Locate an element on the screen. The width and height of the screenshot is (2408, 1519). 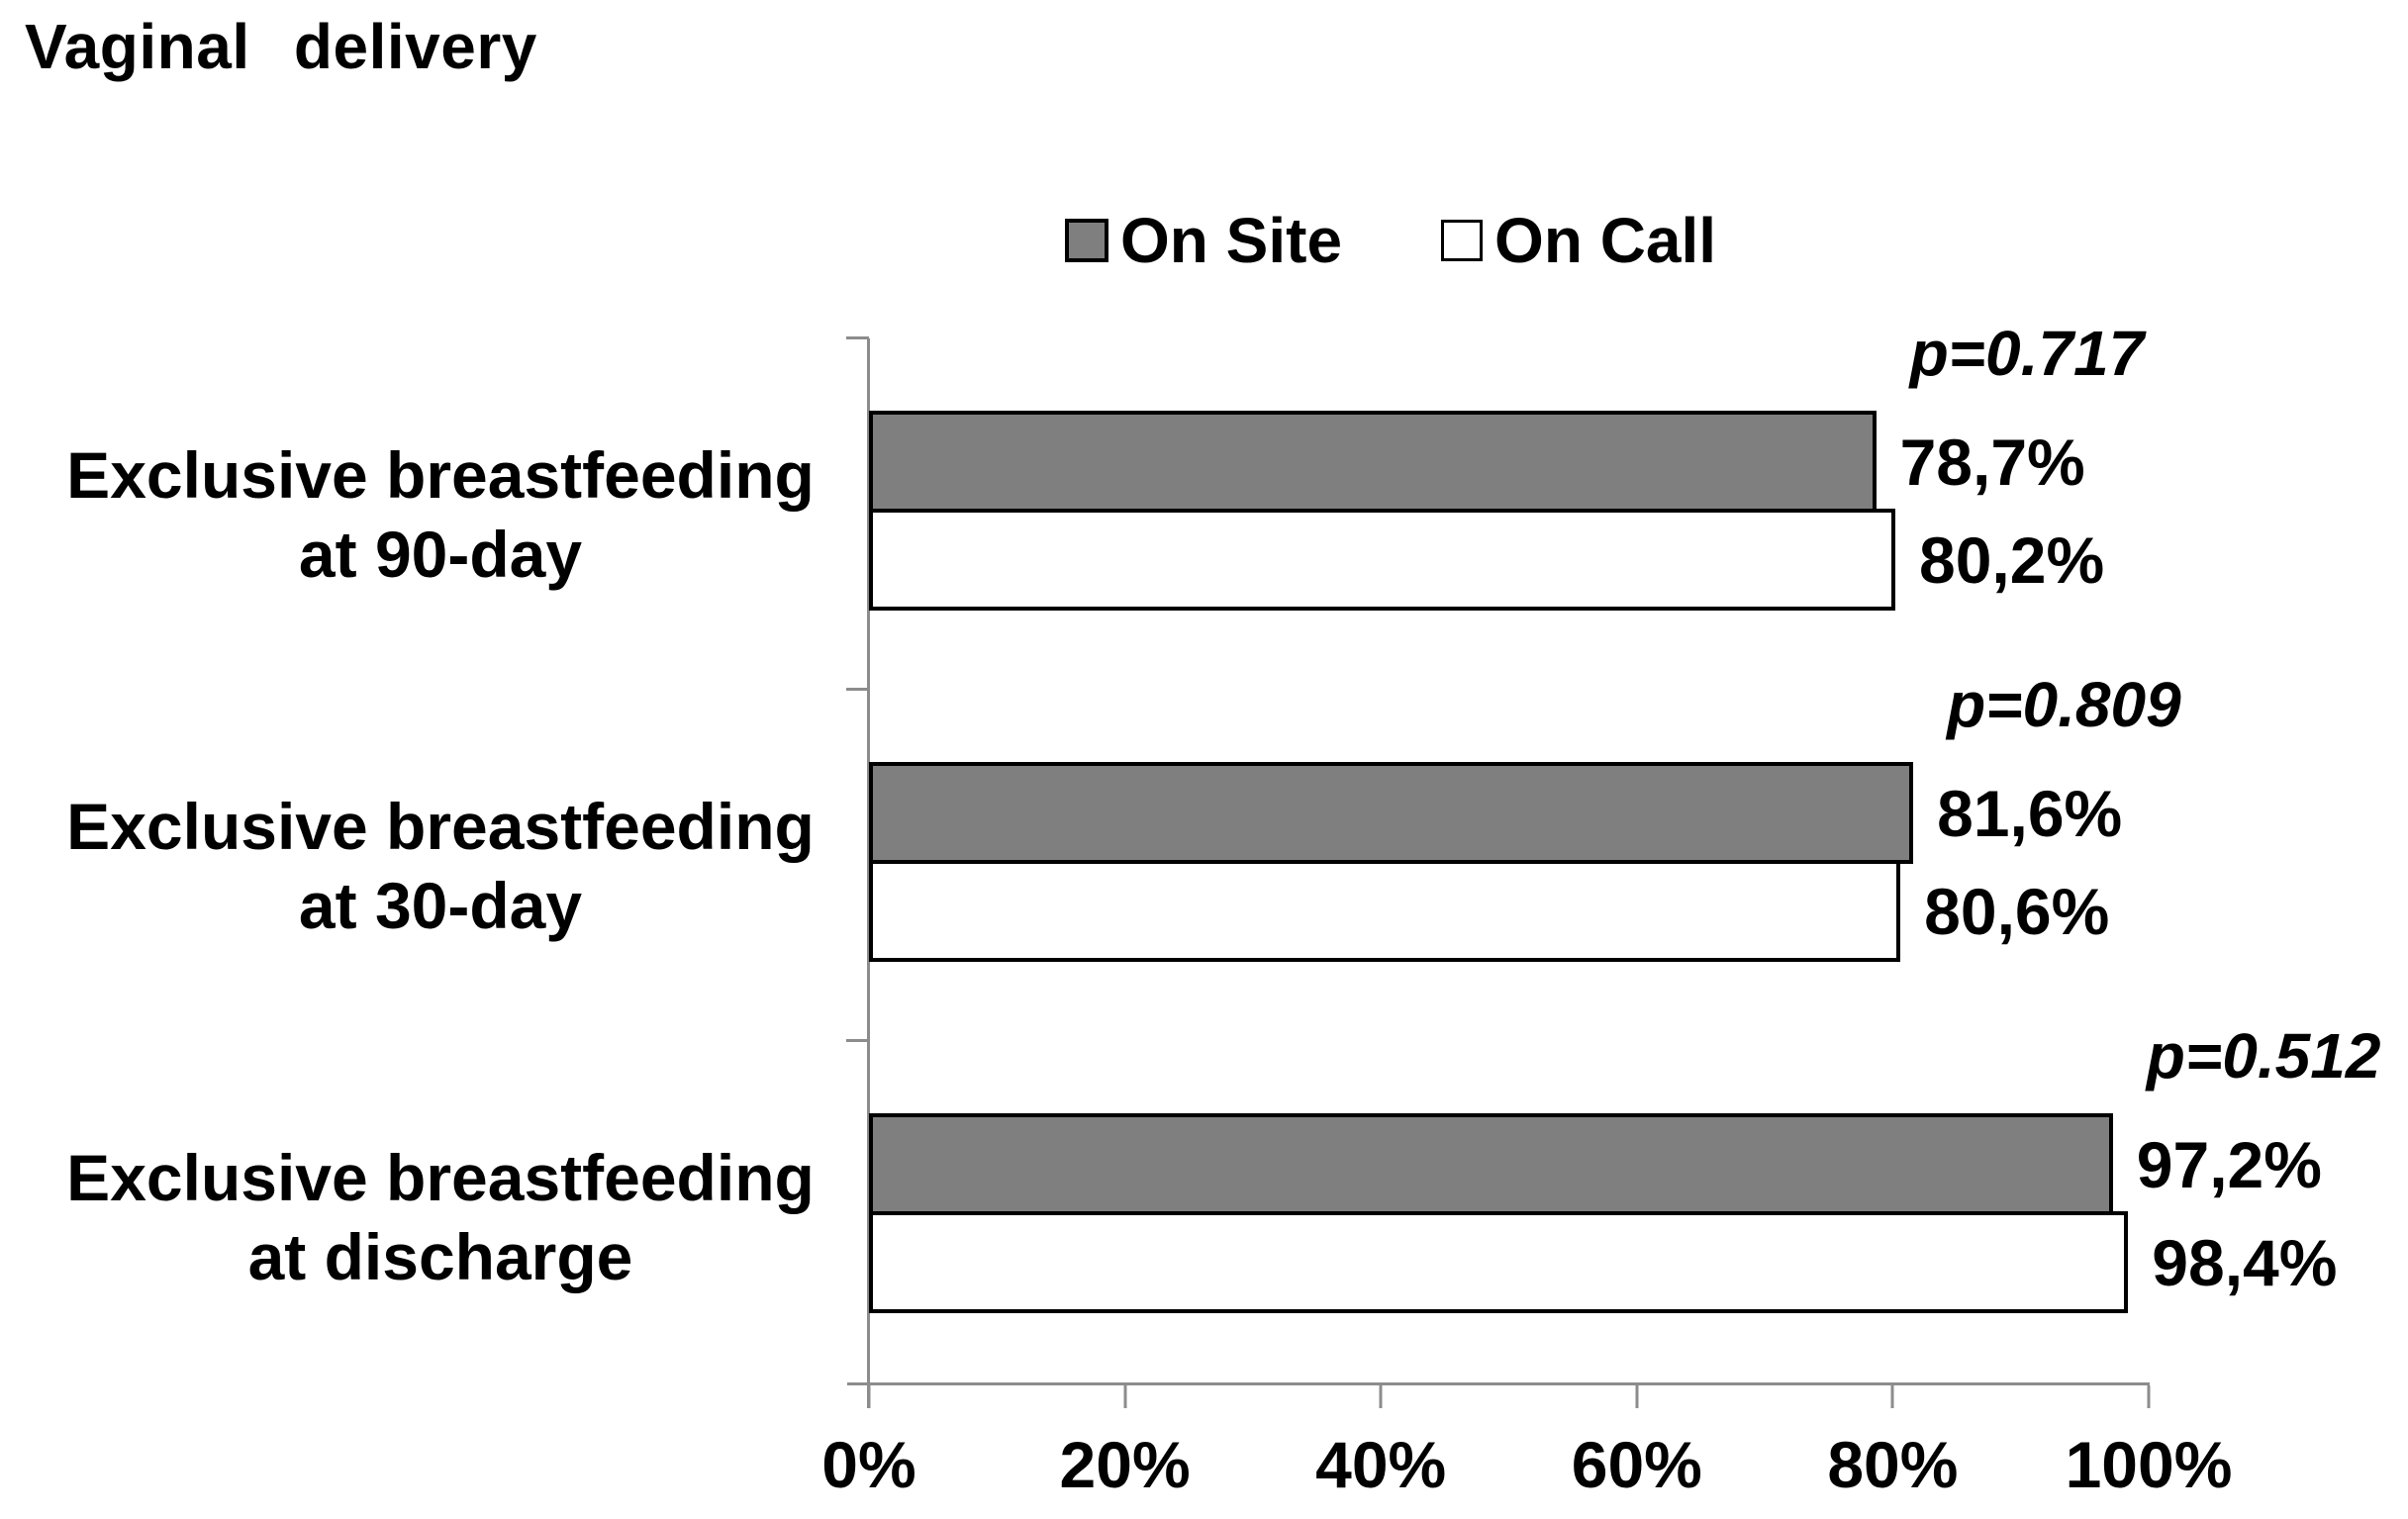
value-label-on-site: 78,7% is located at coordinates (1992, 462).